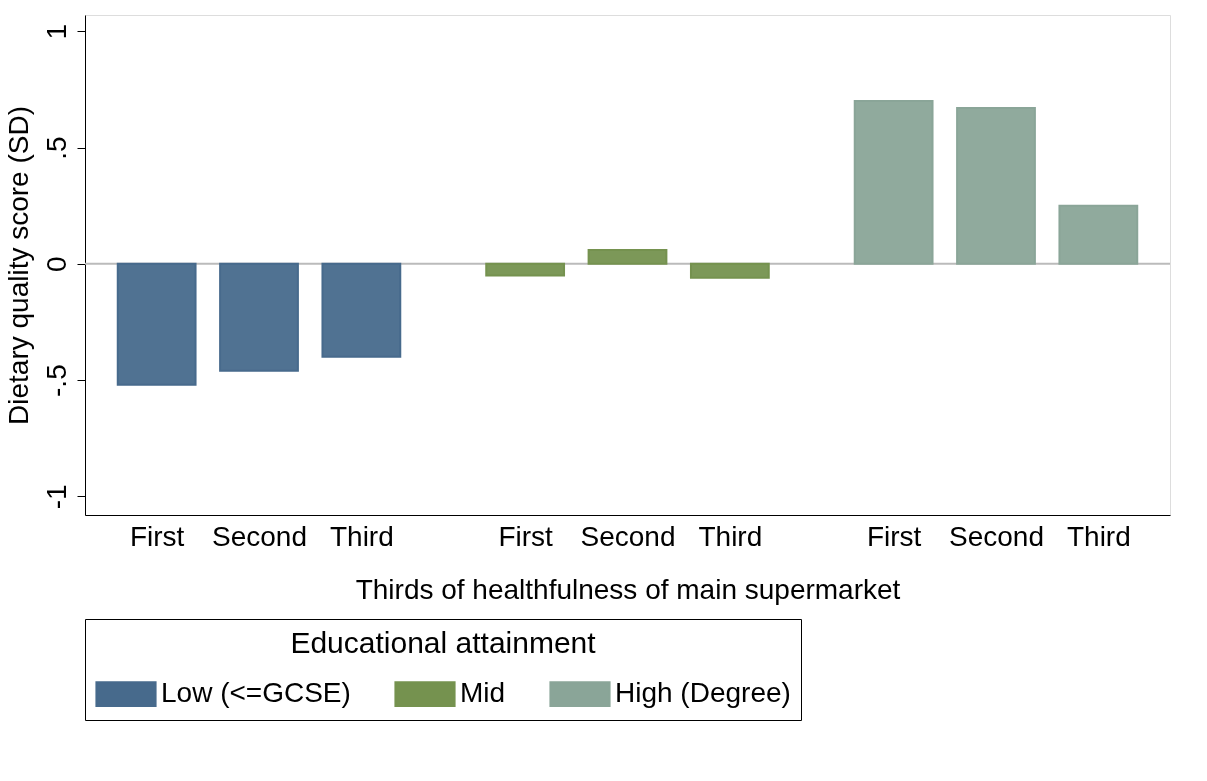 The width and height of the screenshot is (1207, 781). Describe the element at coordinates (18, 265) in the screenshot. I see `y-axis-title: Dietary quality score (SD)` at that location.